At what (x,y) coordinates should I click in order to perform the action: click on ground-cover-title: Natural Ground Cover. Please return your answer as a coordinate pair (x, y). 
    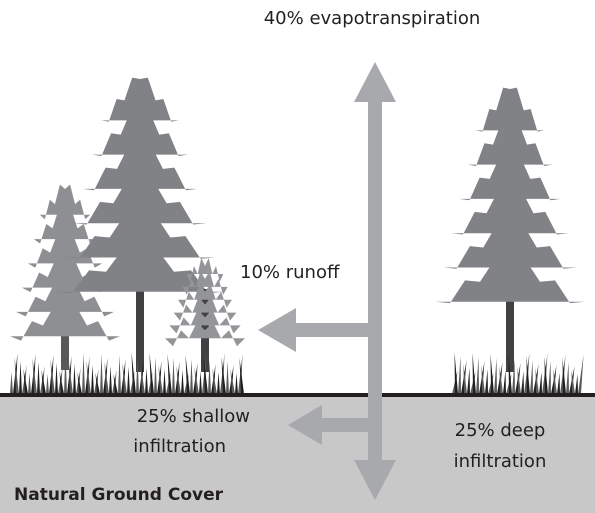
    Looking at the image, I should click on (119, 495).